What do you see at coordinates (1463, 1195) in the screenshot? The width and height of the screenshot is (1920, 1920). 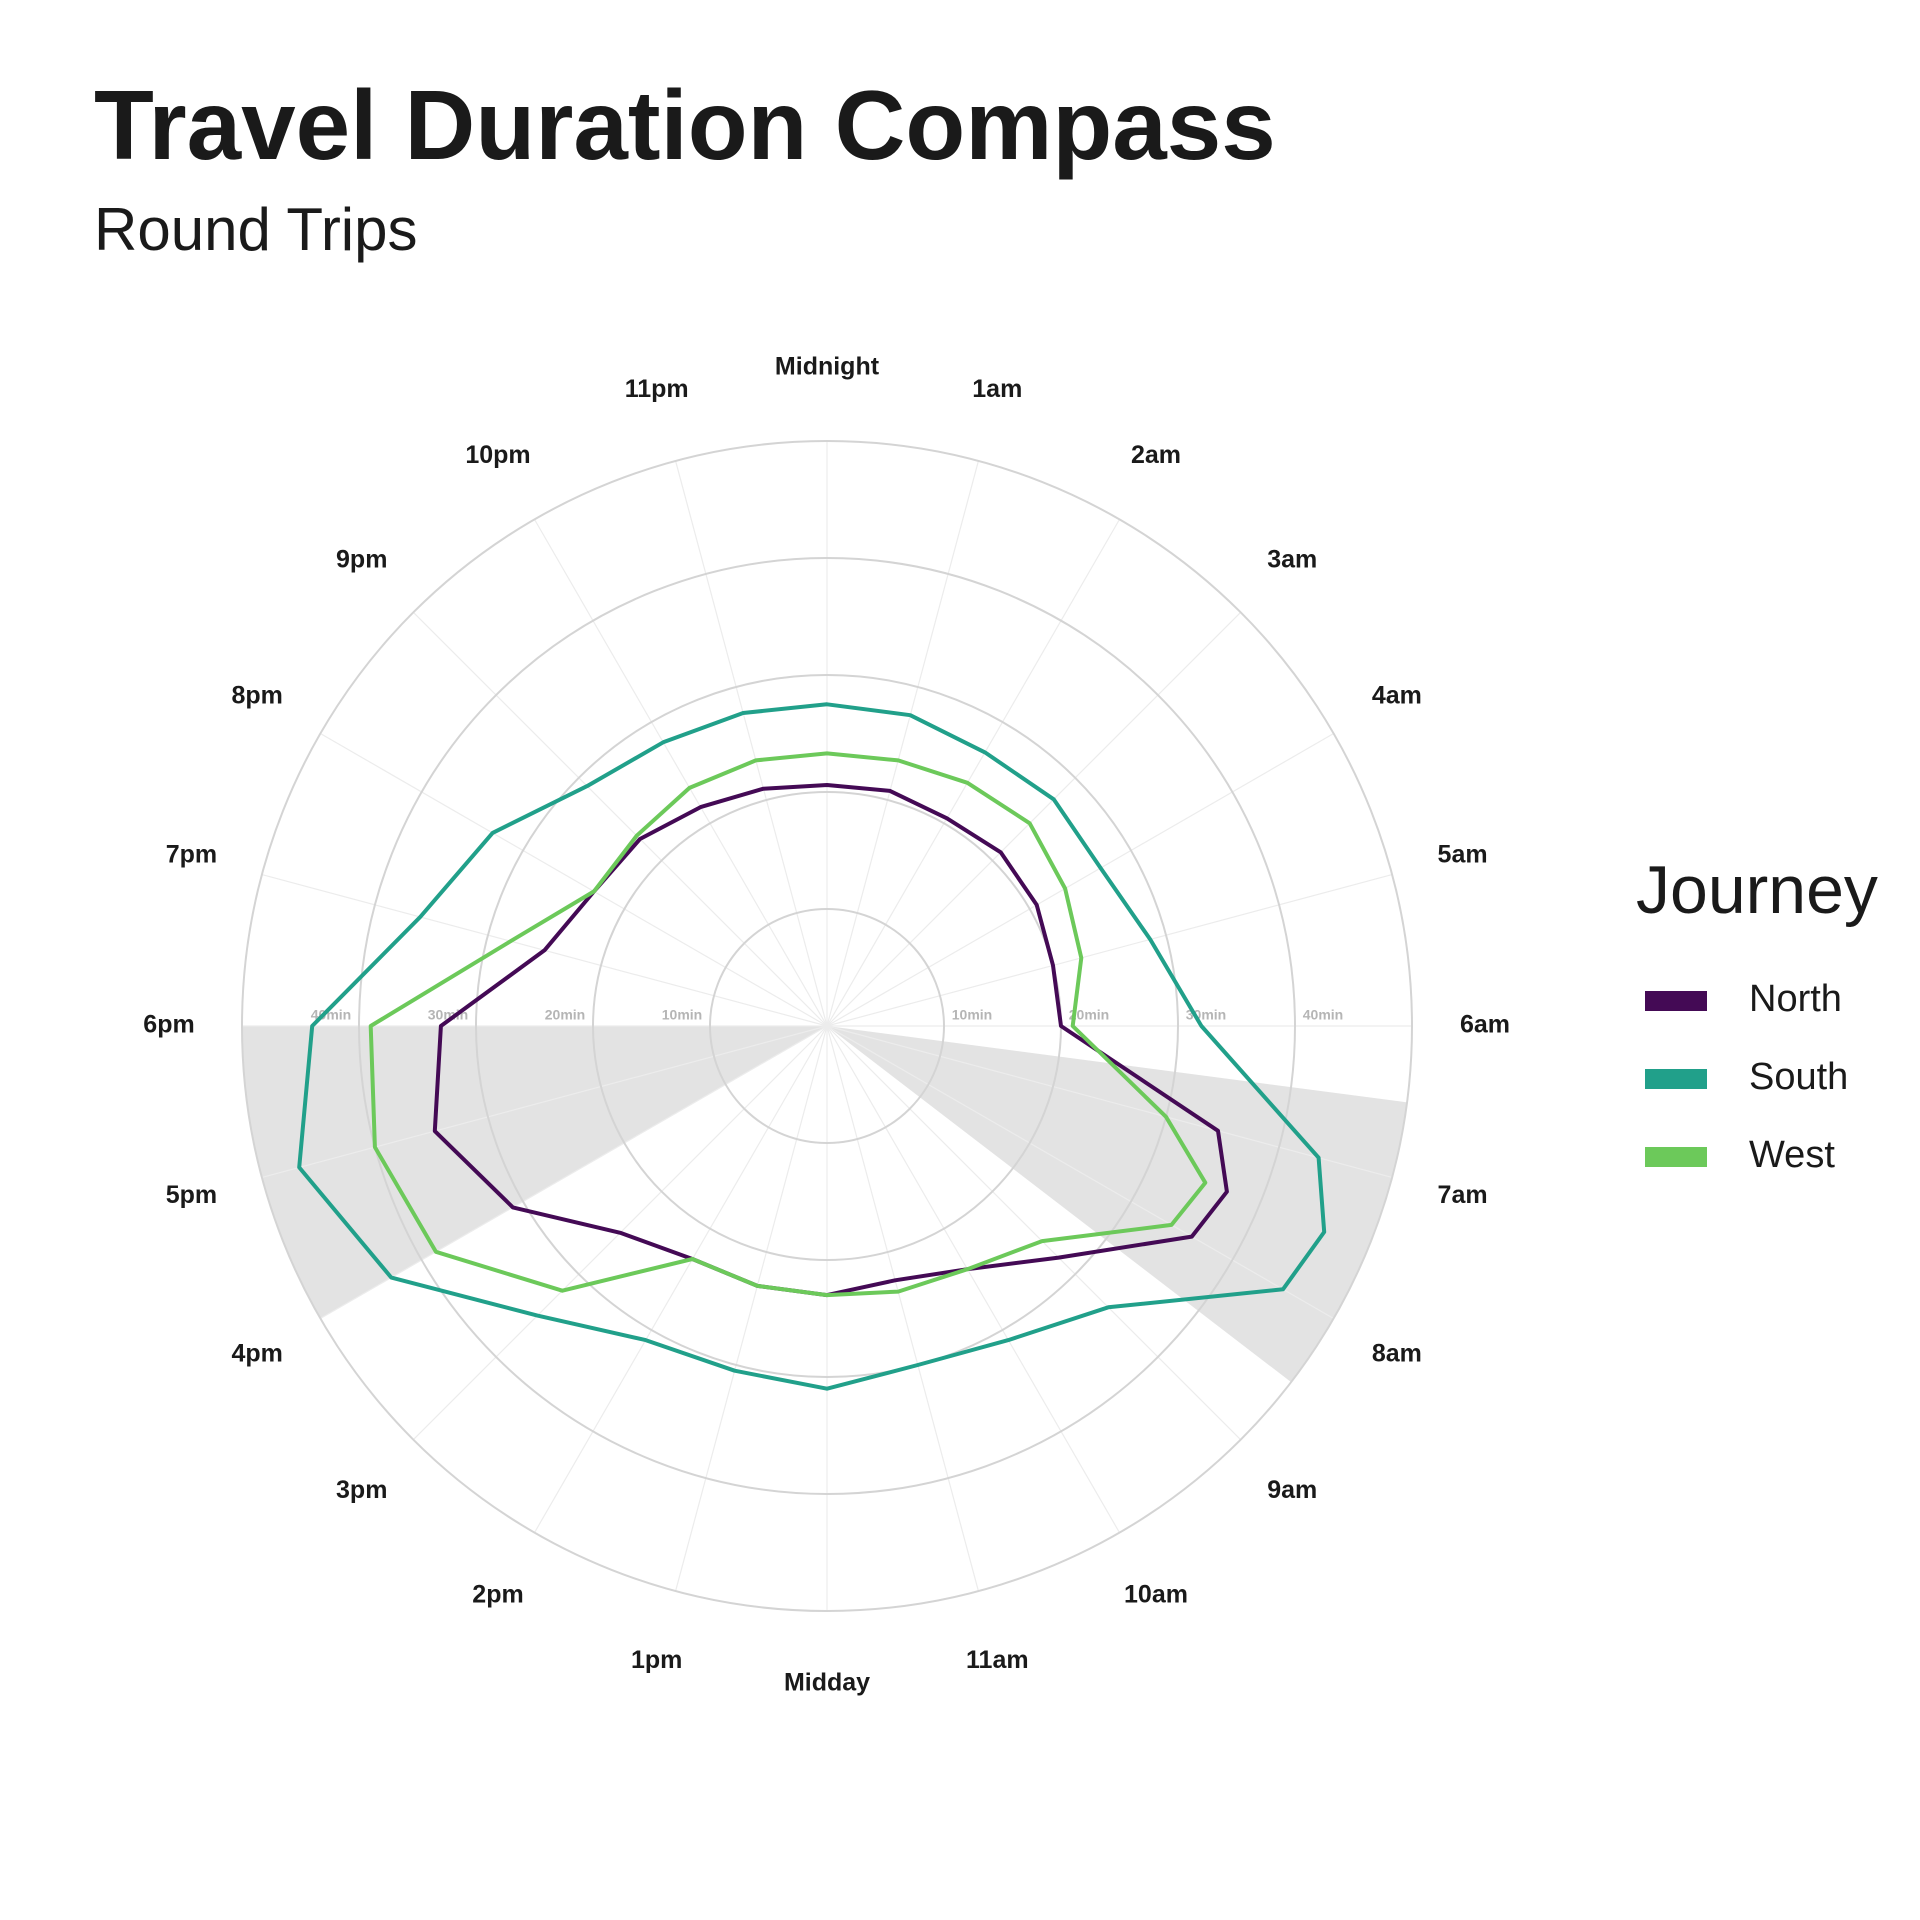 I see `x-tick-label: 7am` at bounding box center [1463, 1195].